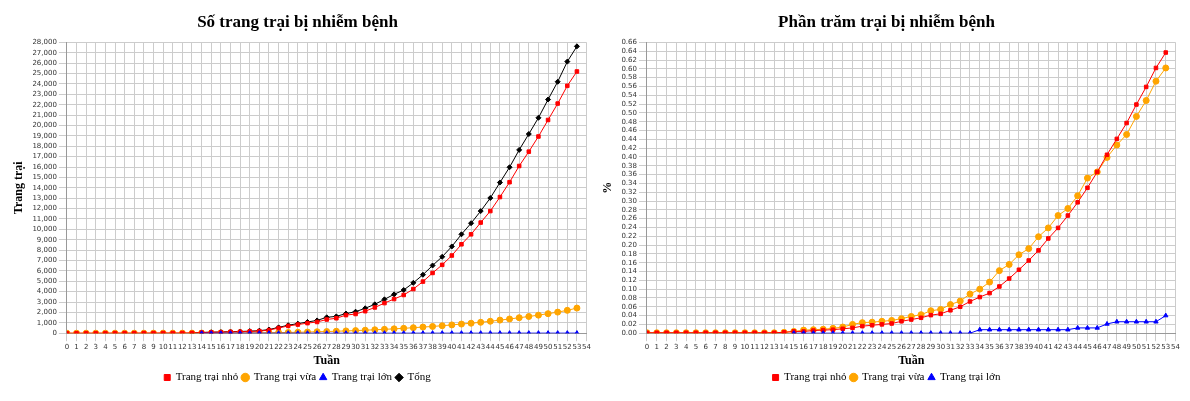  Describe the element at coordinates (607, 187) in the screenshot. I see `y-axis-title: %` at that location.